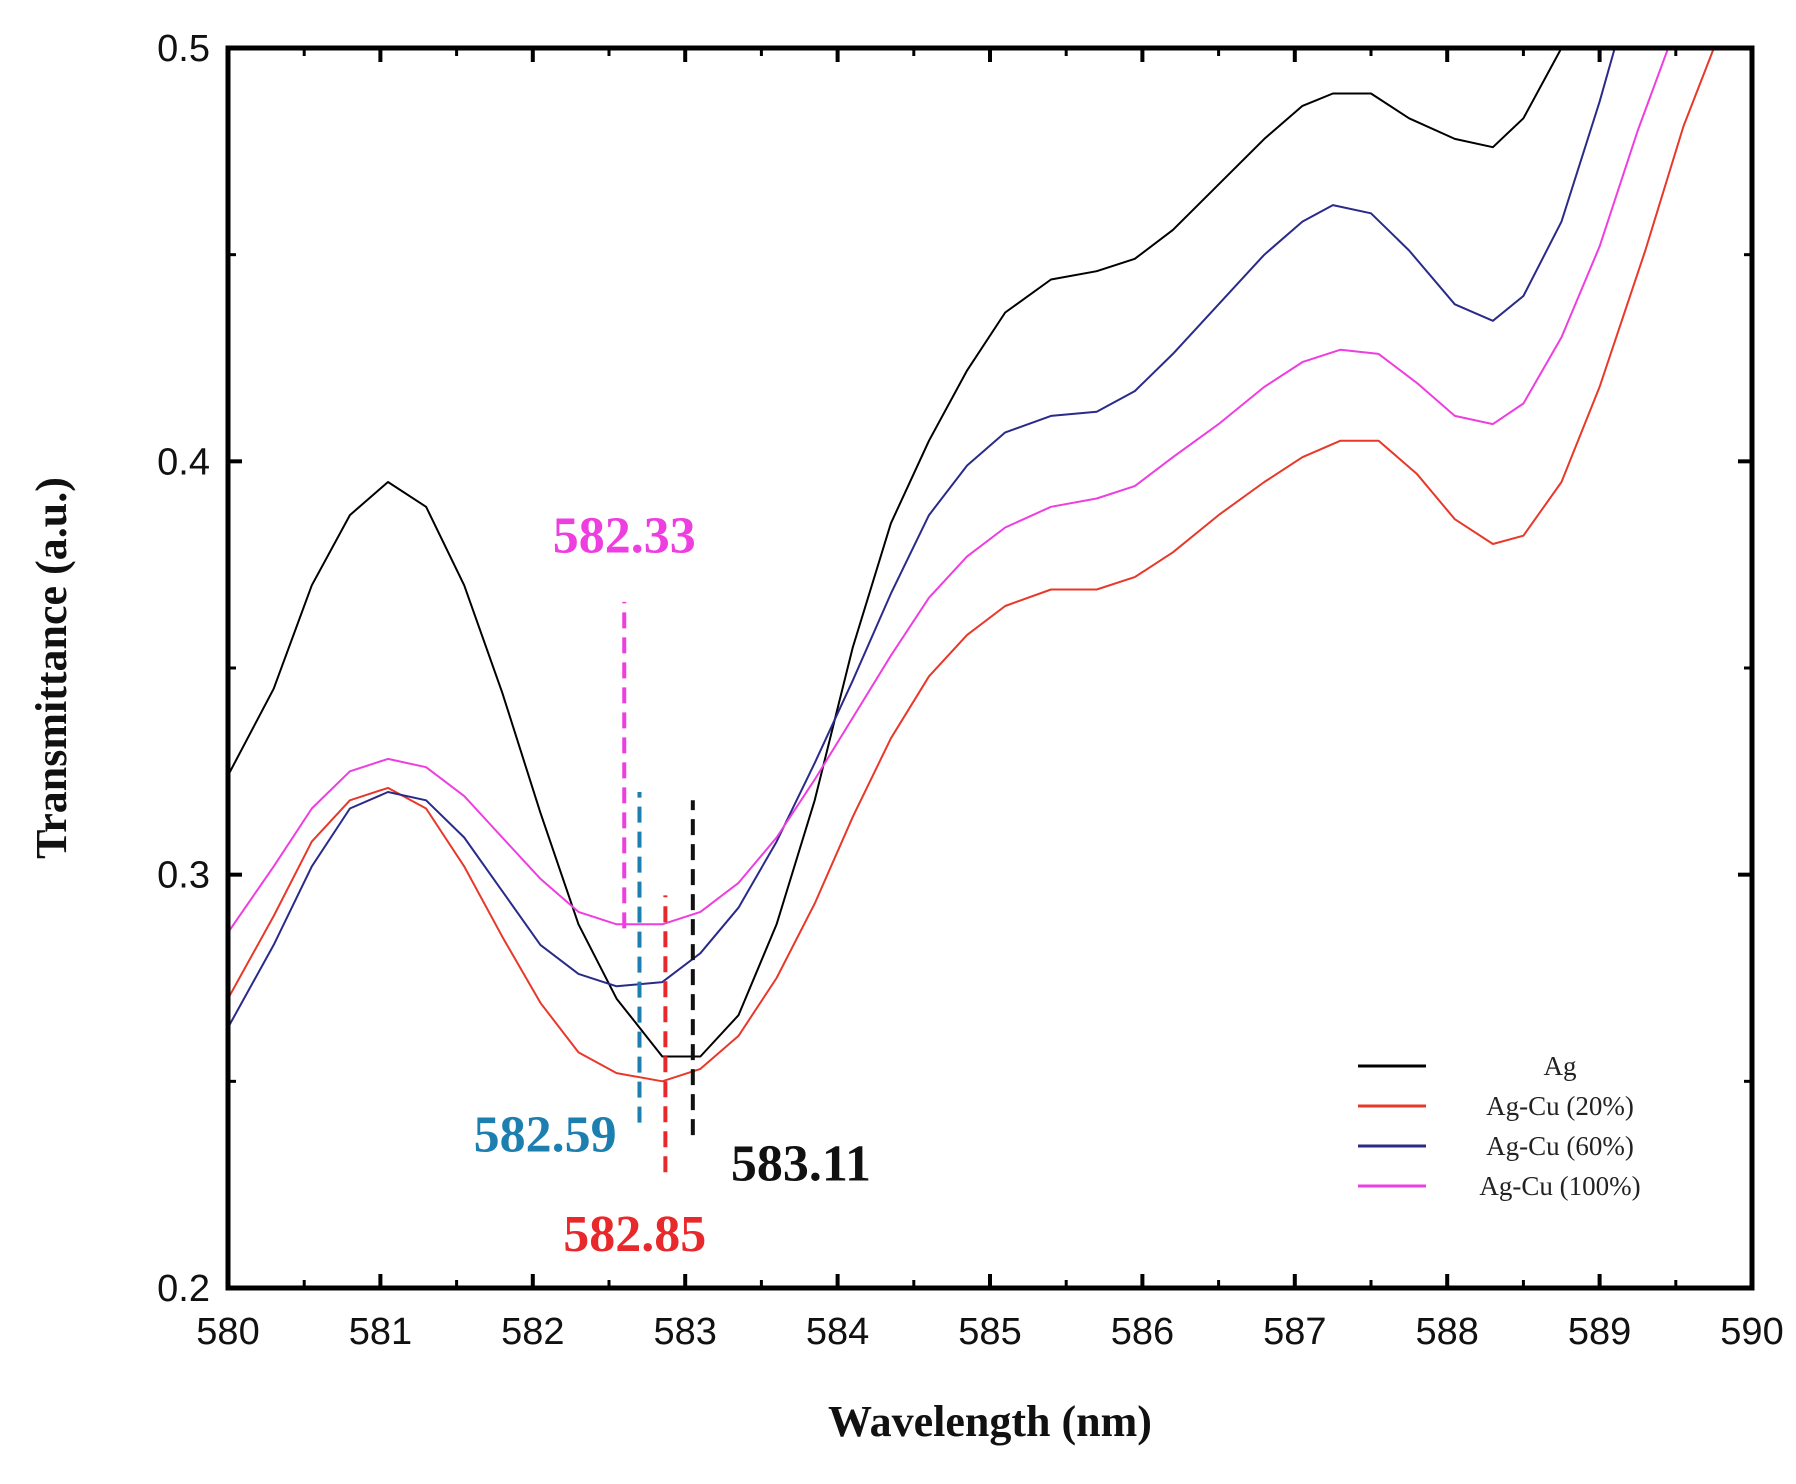 The image size is (1796, 1484). I want to click on x-tick-label: 586, so click(1142, 1332).